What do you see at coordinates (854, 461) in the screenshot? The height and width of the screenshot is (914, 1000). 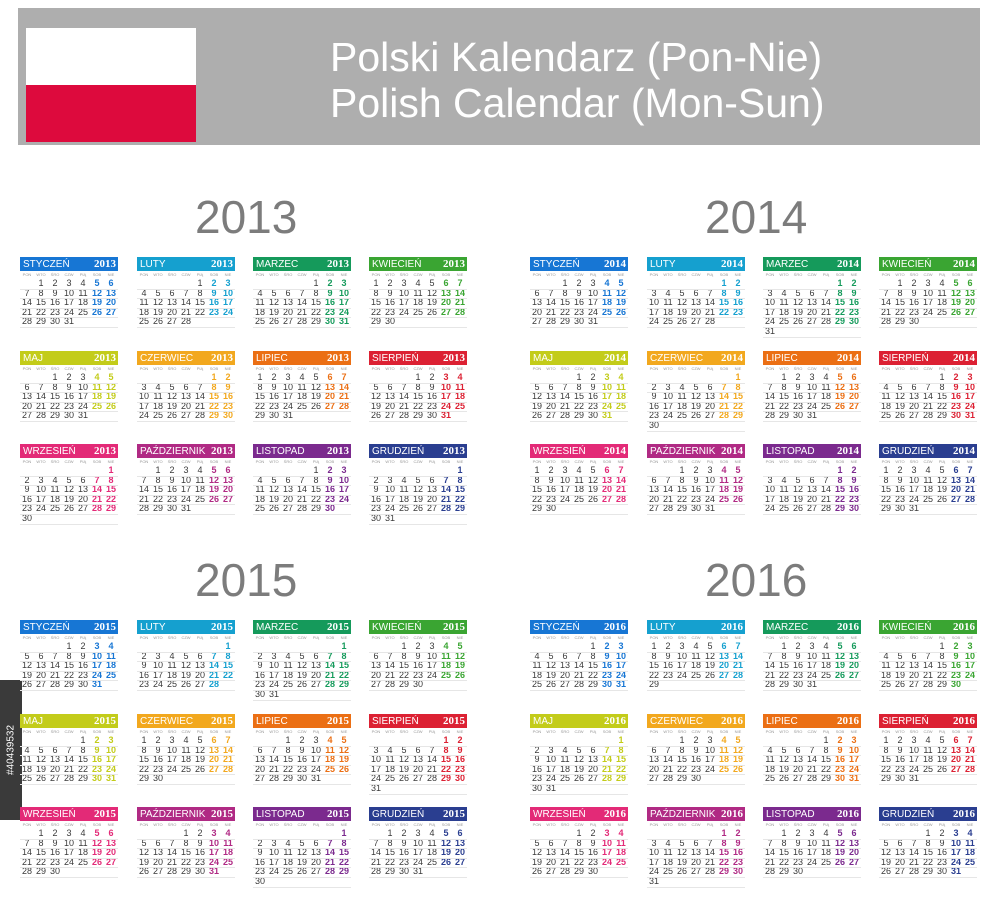 I see `weekday-label: NIE` at bounding box center [854, 461].